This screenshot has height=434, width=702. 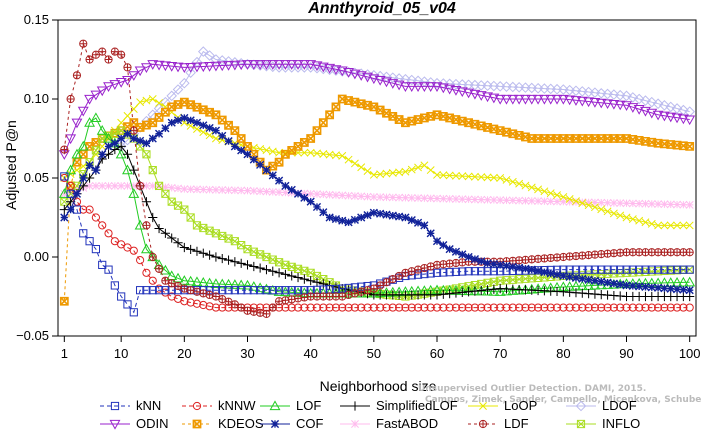 What do you see at coordinates (275, 424) in the screenshot?
I see `legend-marker-cof` at bounding box center [275, 424].